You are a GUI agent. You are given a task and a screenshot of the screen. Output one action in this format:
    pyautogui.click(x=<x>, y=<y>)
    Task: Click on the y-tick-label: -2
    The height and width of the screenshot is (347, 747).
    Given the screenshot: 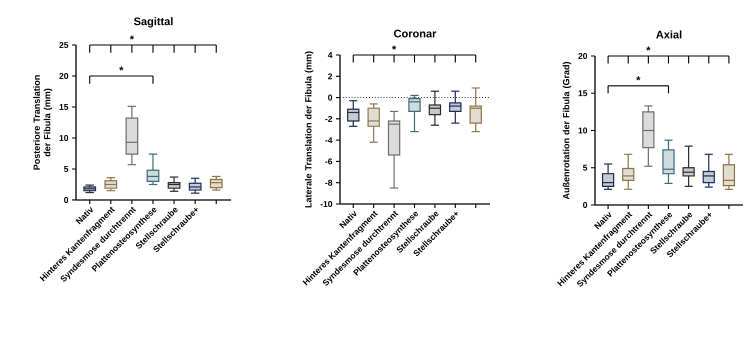 What is the action you would take?
    pyautogui.click(x=328, y=119)
    